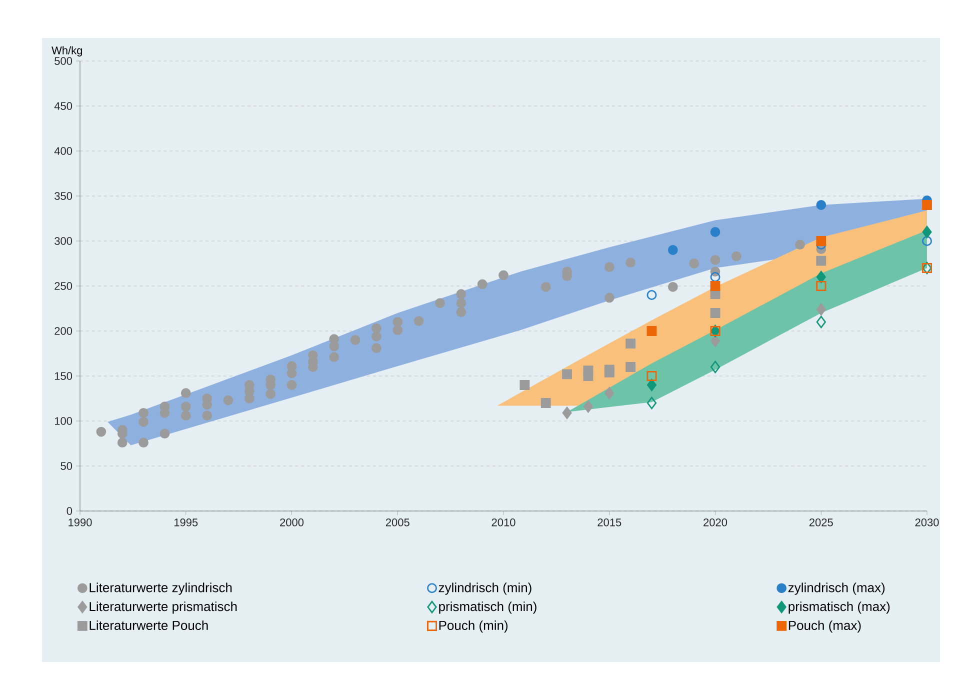 This screenshot has width=958, height=684. What do you see at coordinates (473, 626) in the screenshot?
I see `legend-label: Pouch (min)` at bounding box center [473, 626].